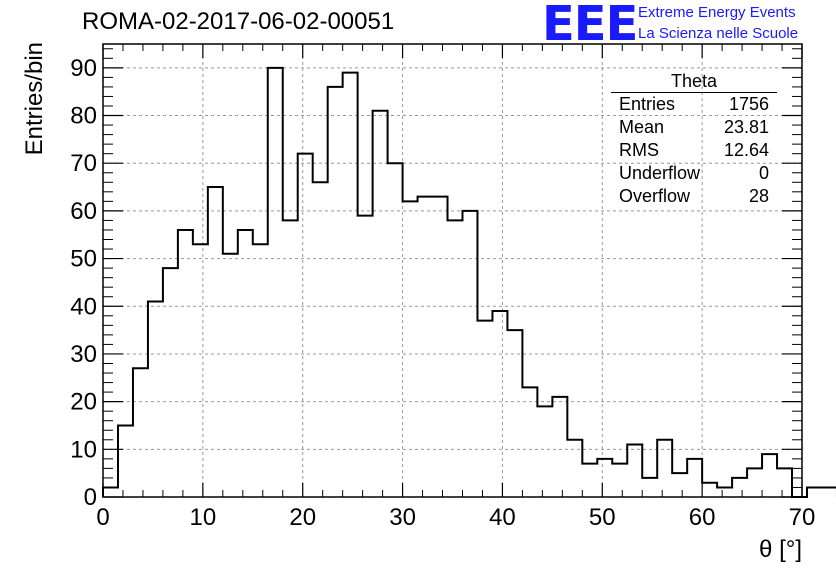 The width and height of the screenshot is (836, 572). I want to click on y-tick-label: 80, so click(83, 116).